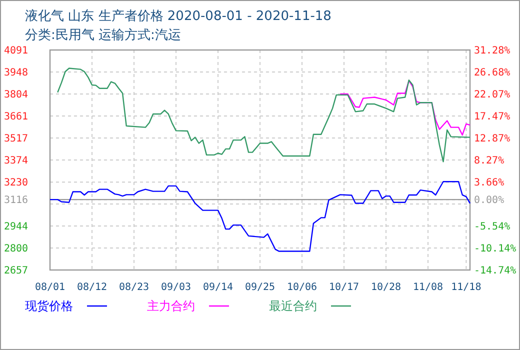  Describe the element at coordinates (92, 287) in the screenshot. I see `x-tick-label: 08/12` at that location.